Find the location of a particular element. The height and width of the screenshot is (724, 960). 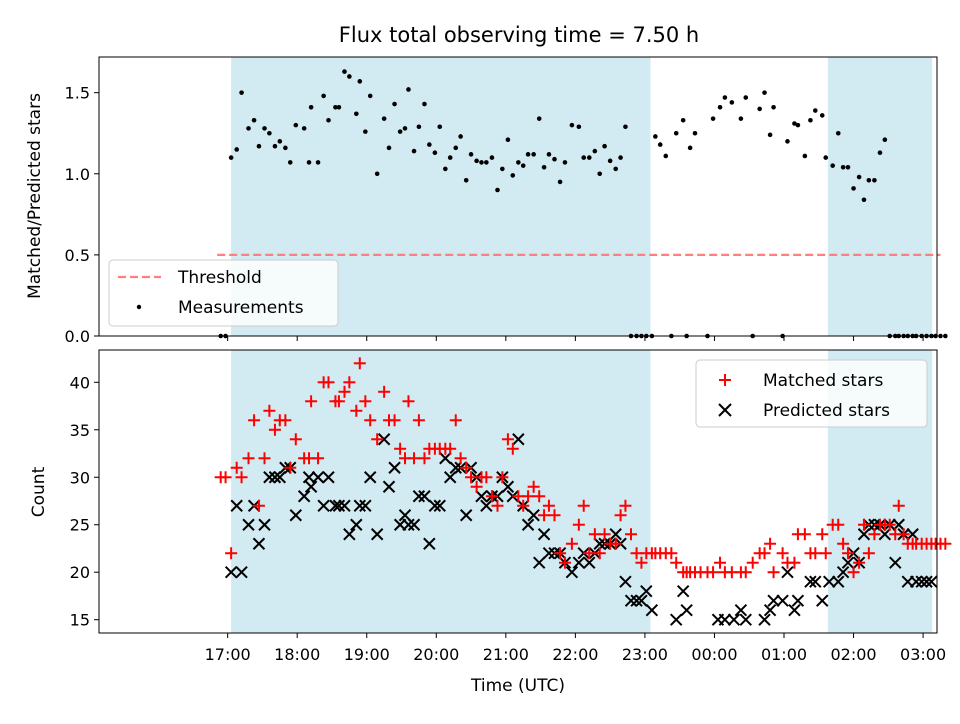

bottom-legend: Matched stars Predicted stars is located at coordinates (811, 393).